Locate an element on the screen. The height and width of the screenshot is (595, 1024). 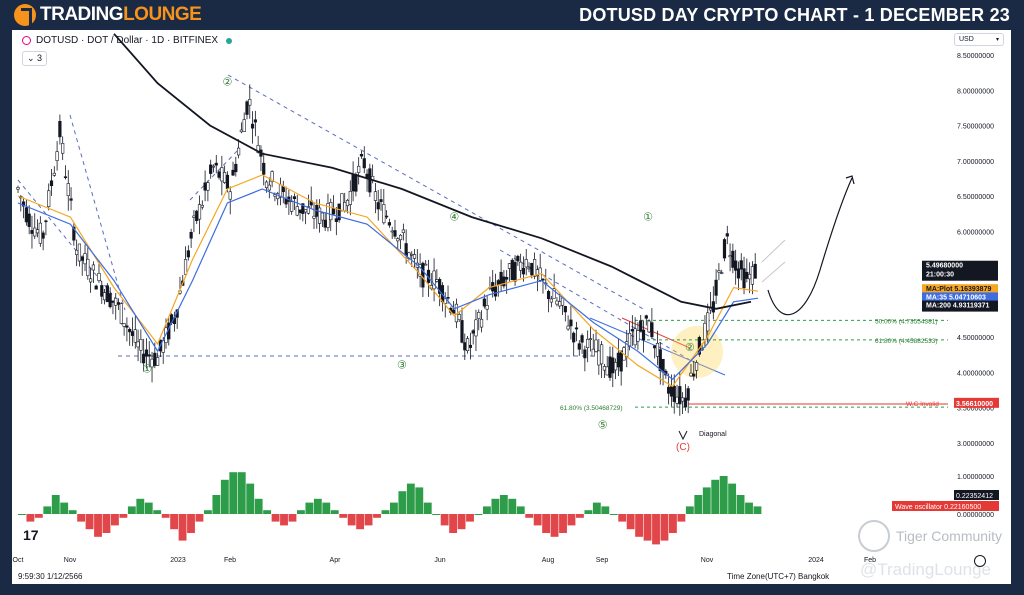
chevron-down-icon: ▾ is located at coordinates (997, 40).